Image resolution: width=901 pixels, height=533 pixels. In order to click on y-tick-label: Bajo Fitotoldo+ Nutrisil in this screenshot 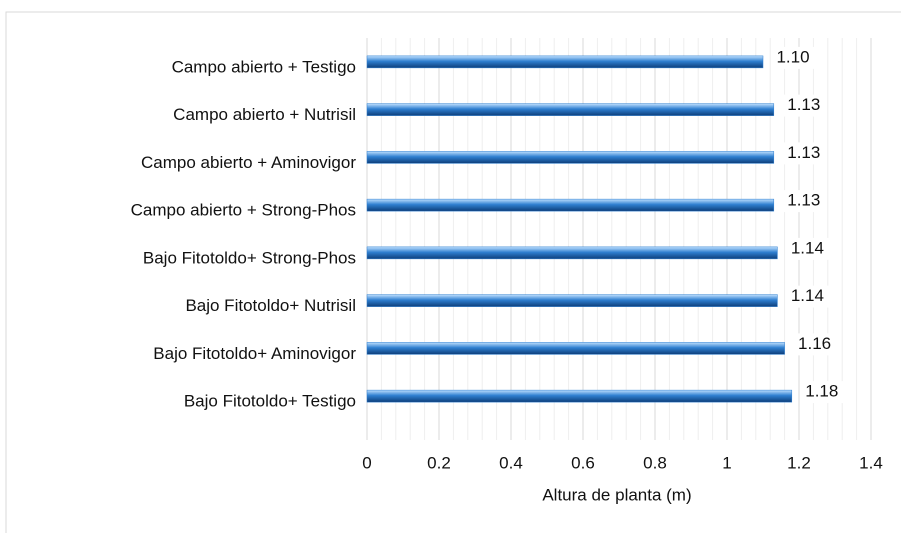, I will do `click(270, 305)`.